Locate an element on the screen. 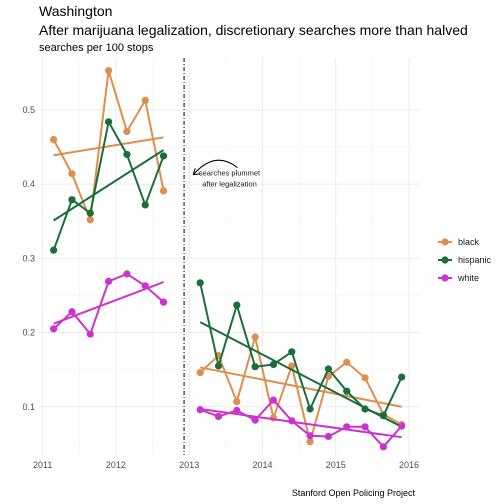  x-tick-label: 2013 is located at coordinates (189, 465).